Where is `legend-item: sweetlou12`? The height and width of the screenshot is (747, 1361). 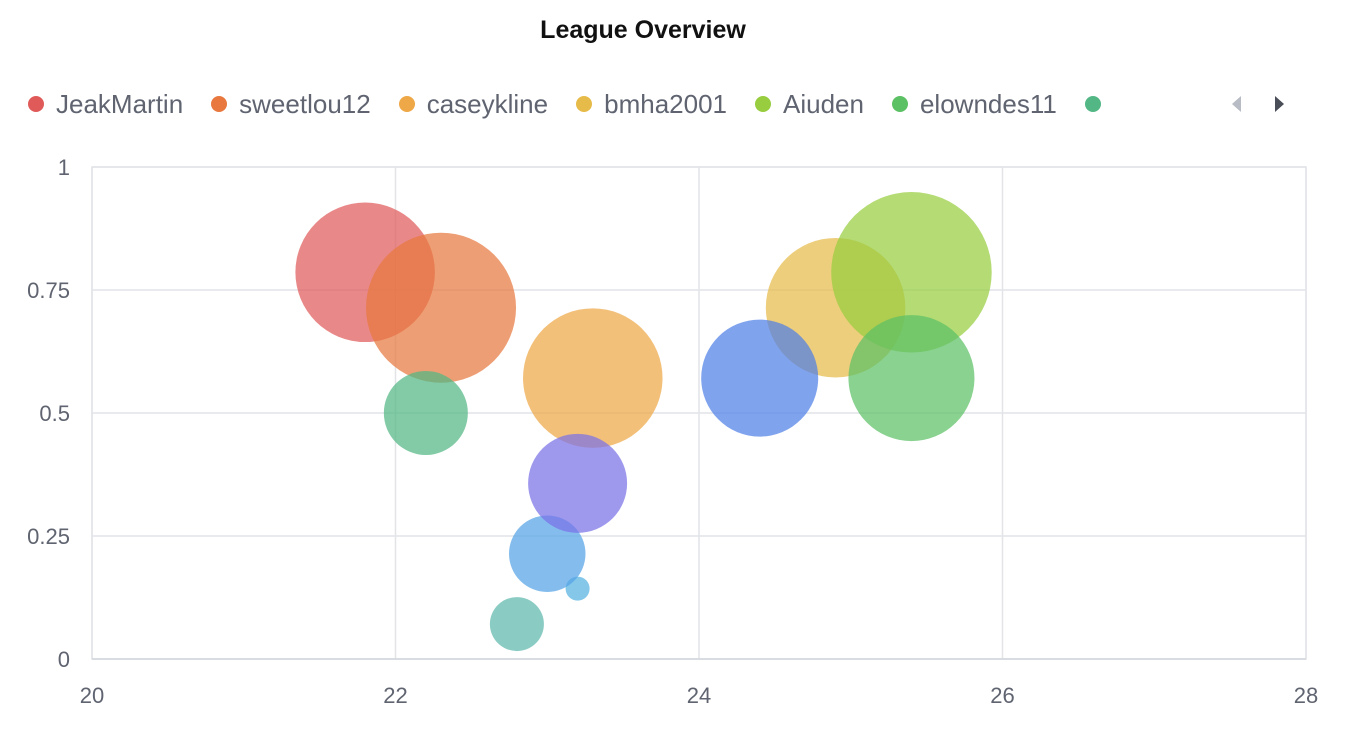 legend-item: sweetlou12 is located at coordinates (291, 104).